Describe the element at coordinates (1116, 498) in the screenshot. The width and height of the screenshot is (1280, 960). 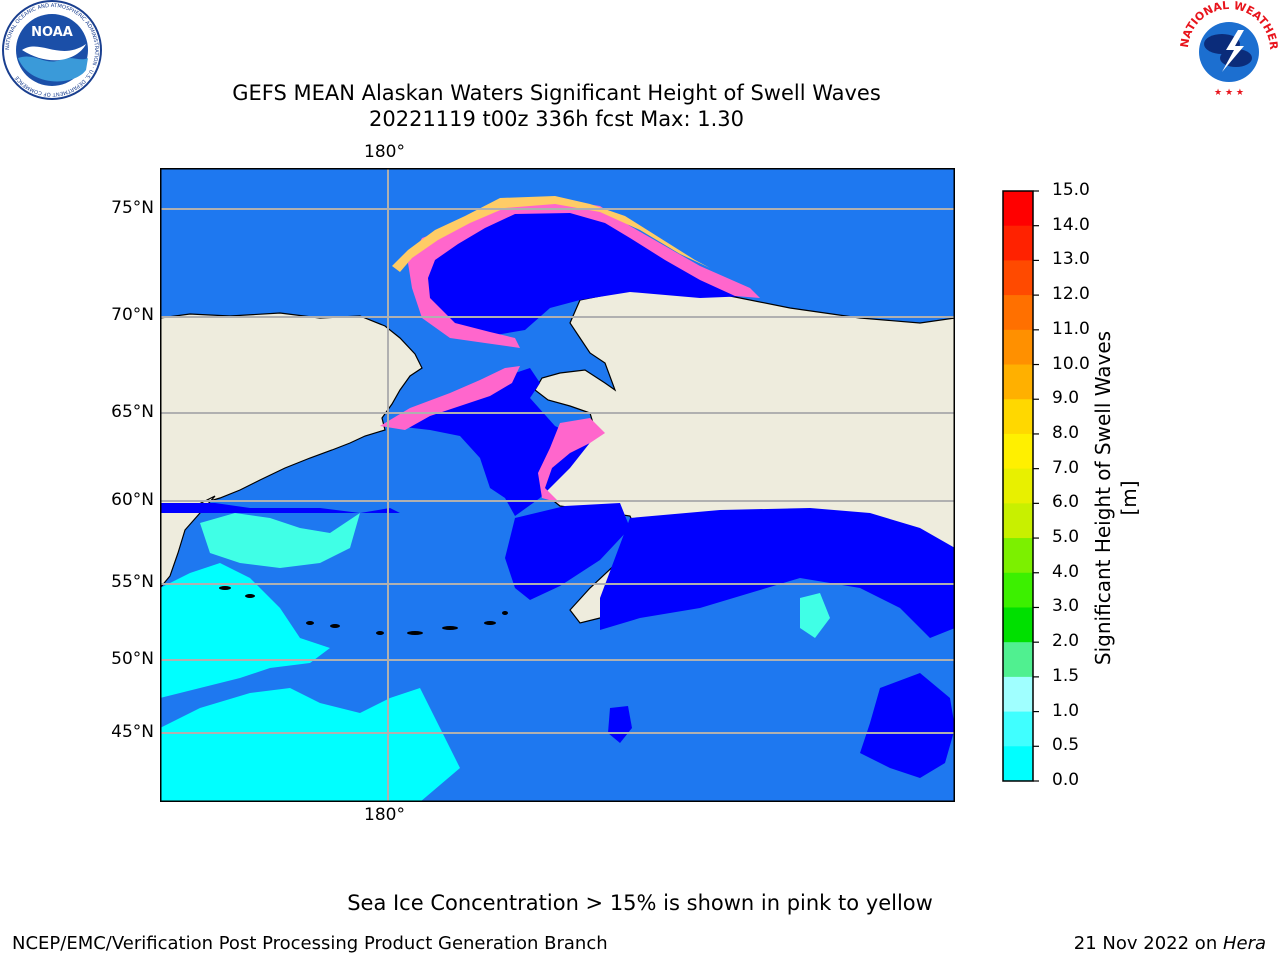
I see `colorbar-title: Significant Height of Swell Waves [m]` at that location.